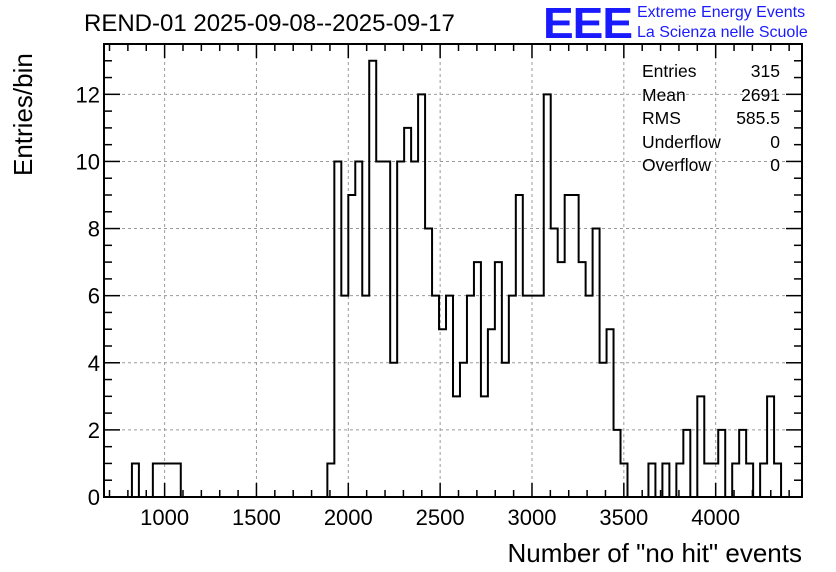 The height and width of the screenshot is (572, 836). I want to click on stat-label: RMS, so click(661, 118).